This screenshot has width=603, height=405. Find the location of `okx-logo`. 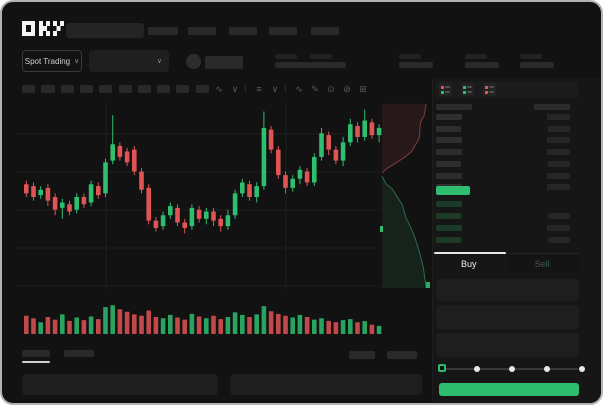

okx-logo is located at coordinates (43, 28).